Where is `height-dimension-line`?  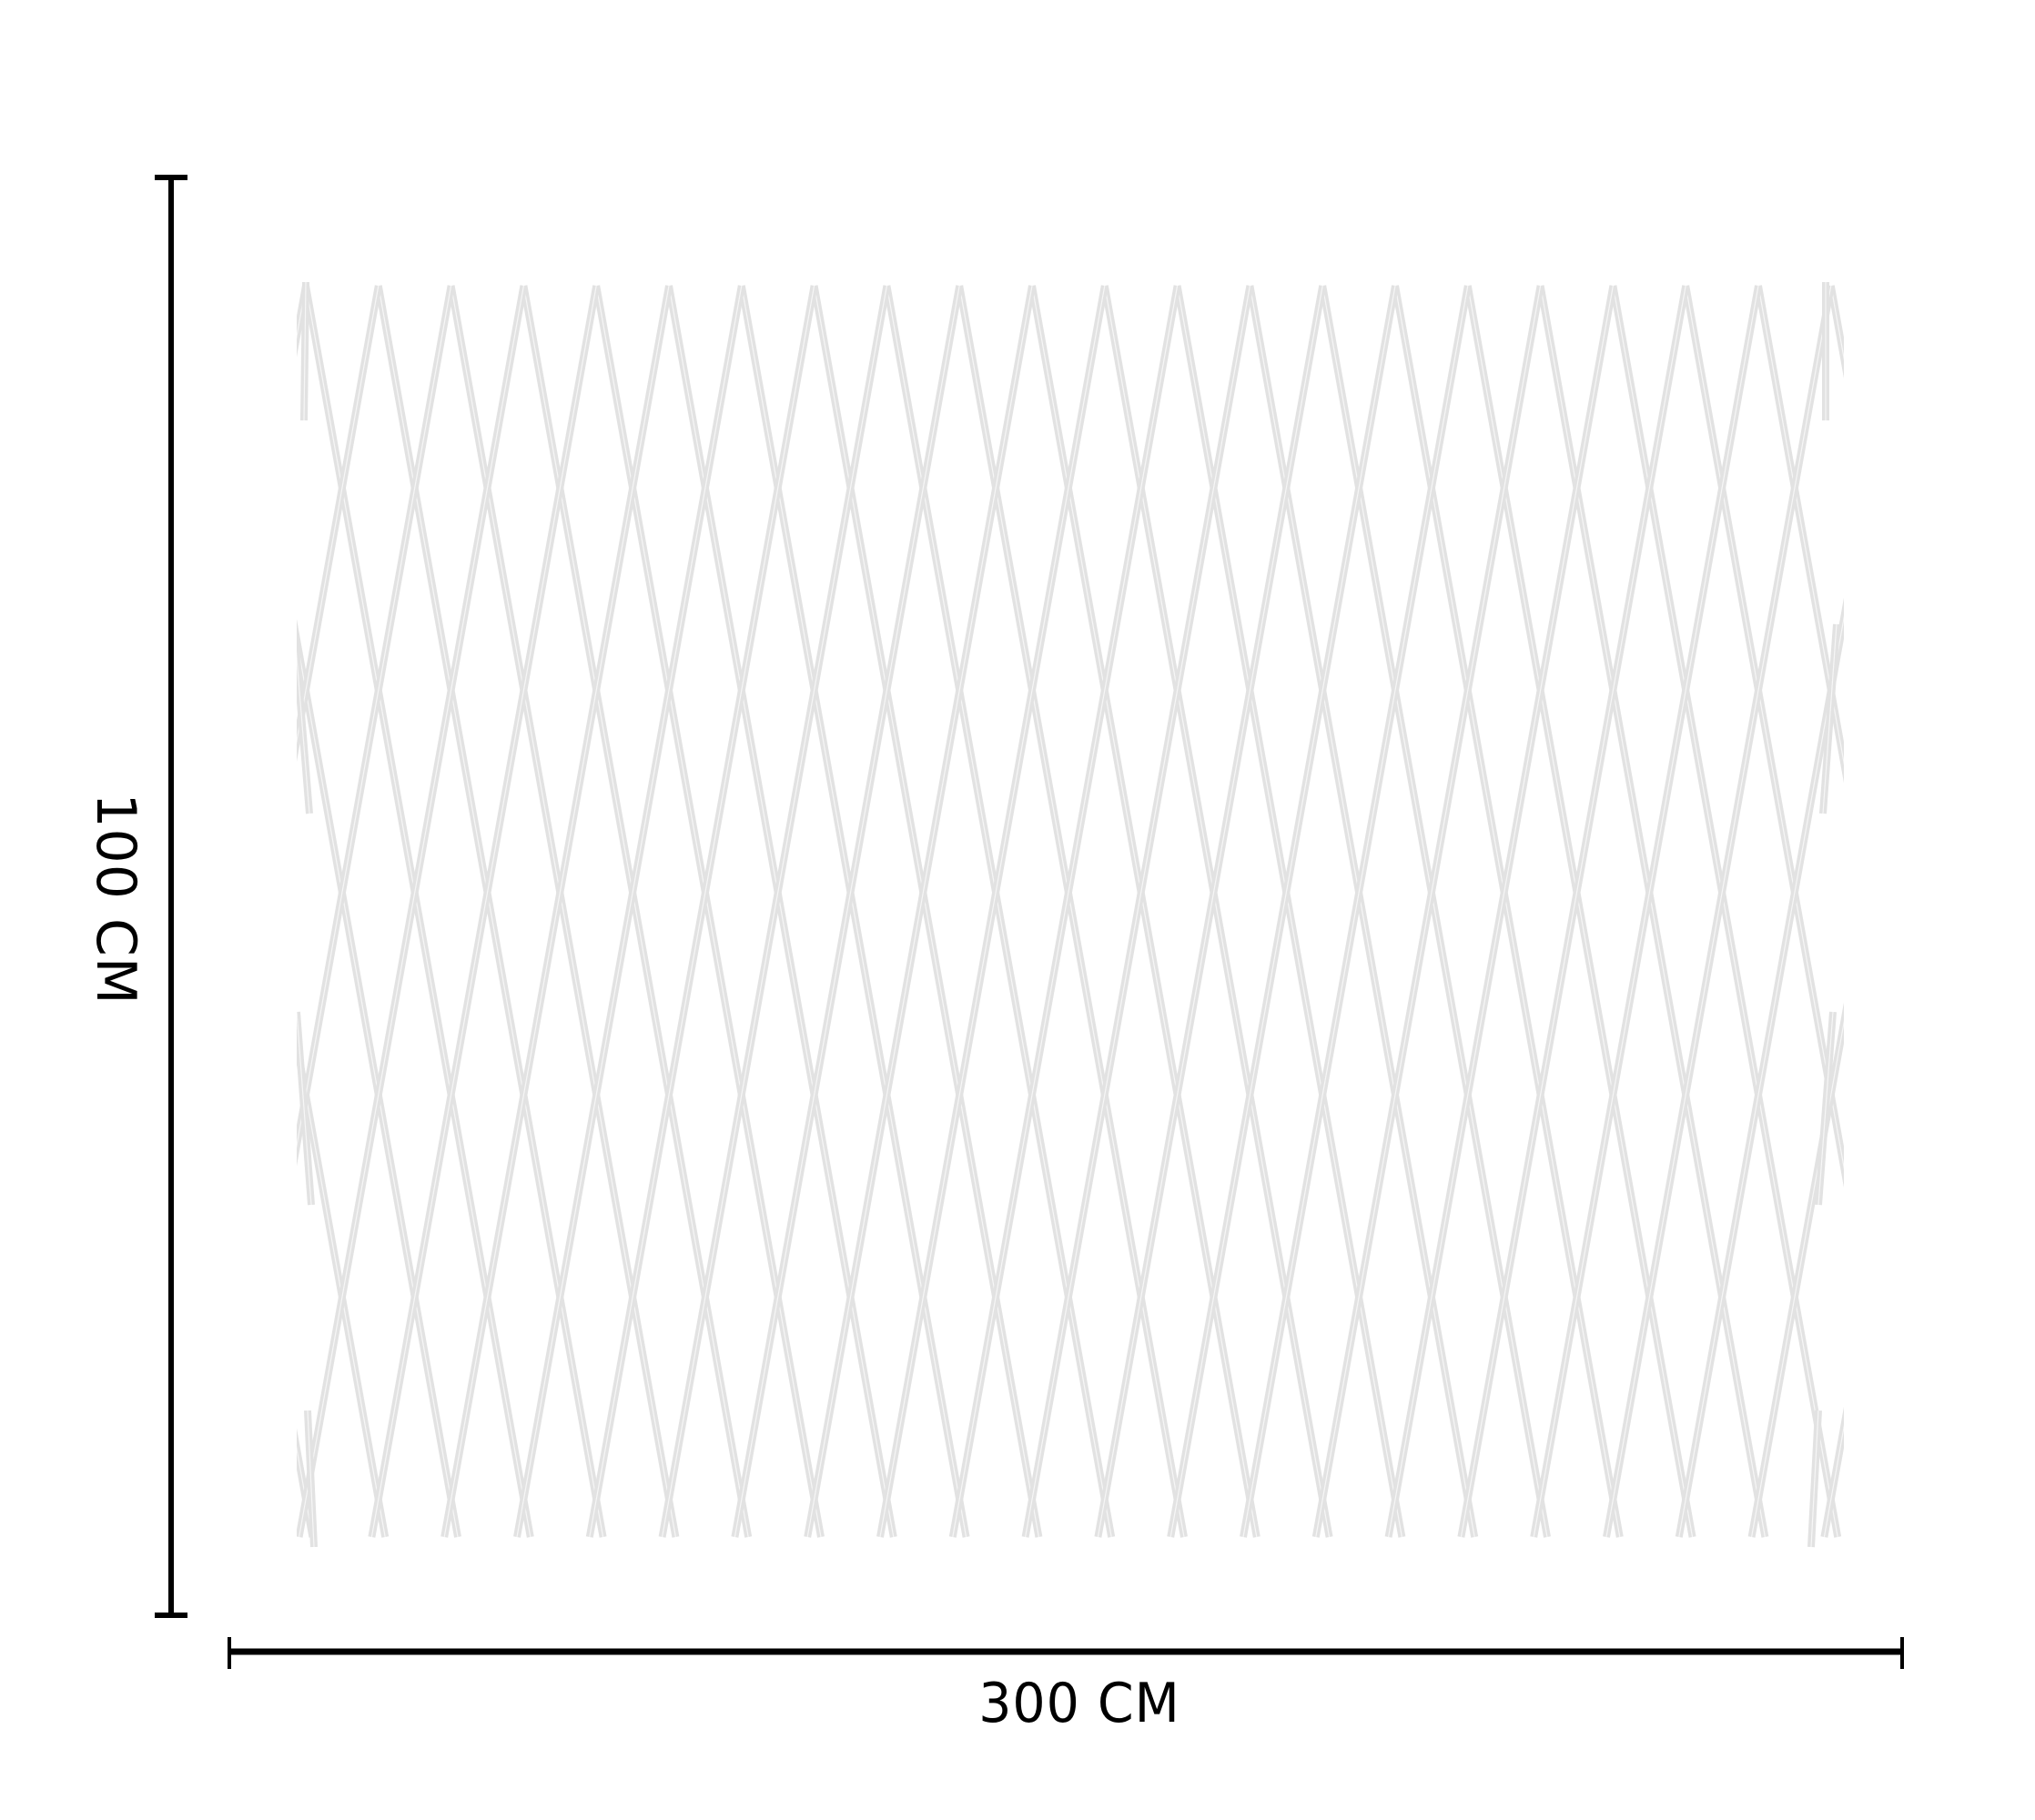 height-dimension-line is located at coordinates (171, 897).